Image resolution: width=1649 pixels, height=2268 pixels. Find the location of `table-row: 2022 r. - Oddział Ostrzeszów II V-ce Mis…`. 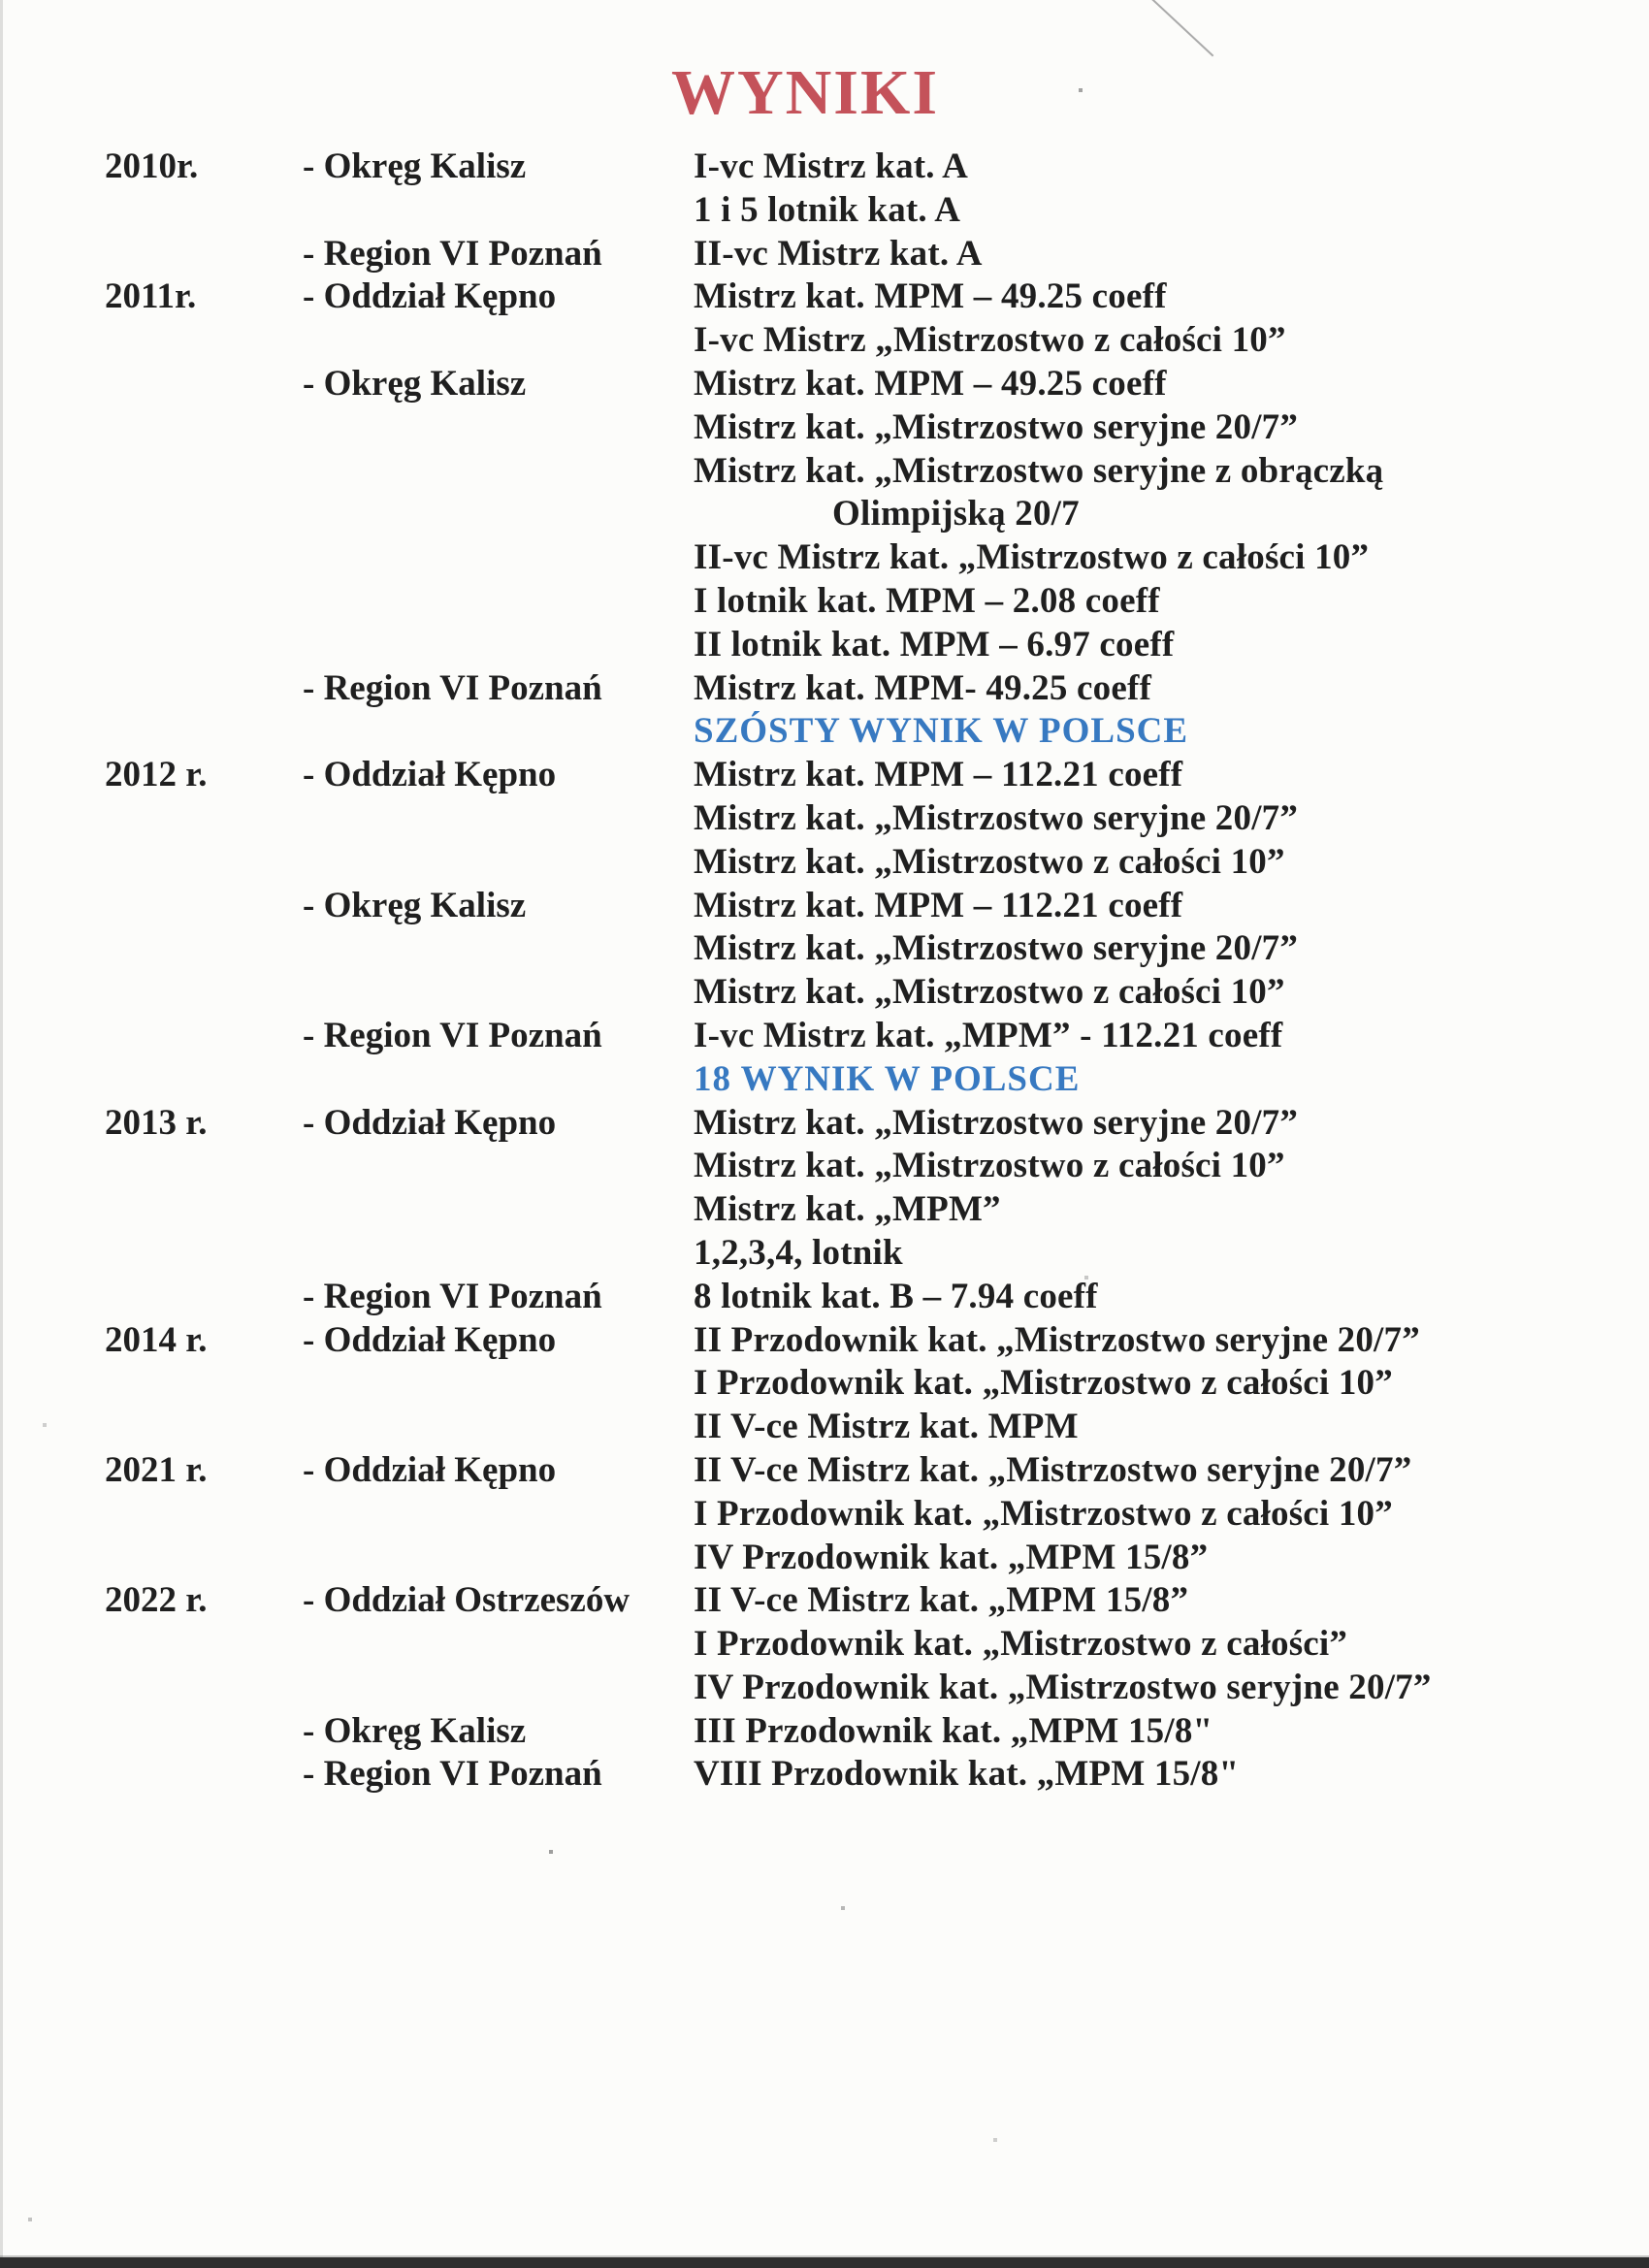

table-row: 2022 r. - Oddział Ostrzeszów II V-ce Mis… is located at coordinates (824, 1601).